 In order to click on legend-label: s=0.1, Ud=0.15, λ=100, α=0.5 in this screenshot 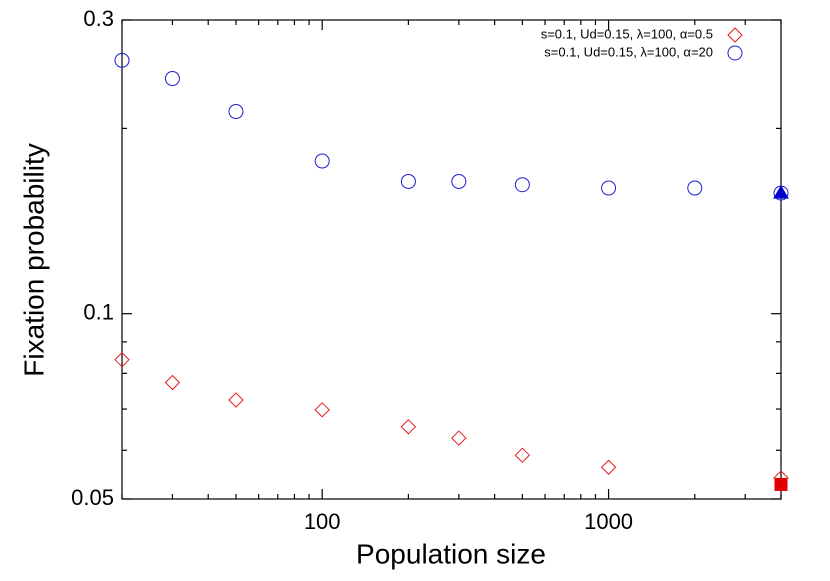, I will do `click(627, 33)`.